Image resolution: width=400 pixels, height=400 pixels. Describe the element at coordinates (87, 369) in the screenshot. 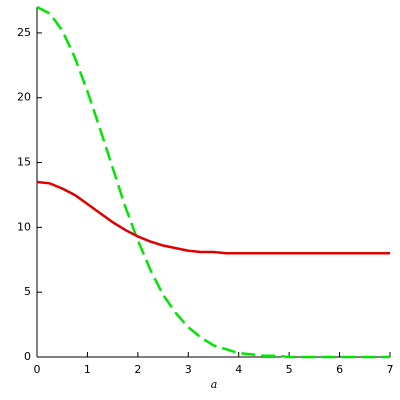

I see `x-tick-label: 1` at that location.